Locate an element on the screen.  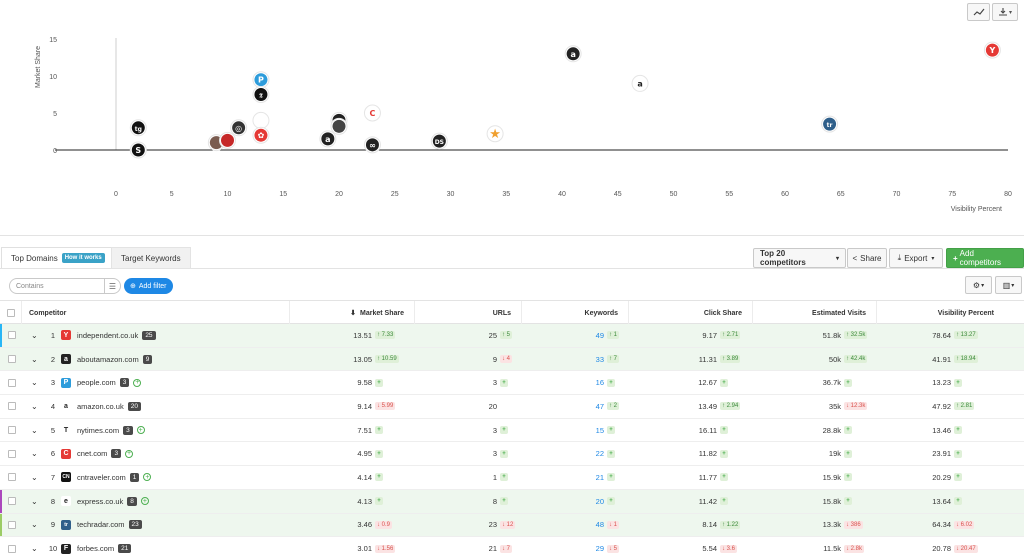
contains-filter-input: Contains ☰ is located at coordinates (65, 286).